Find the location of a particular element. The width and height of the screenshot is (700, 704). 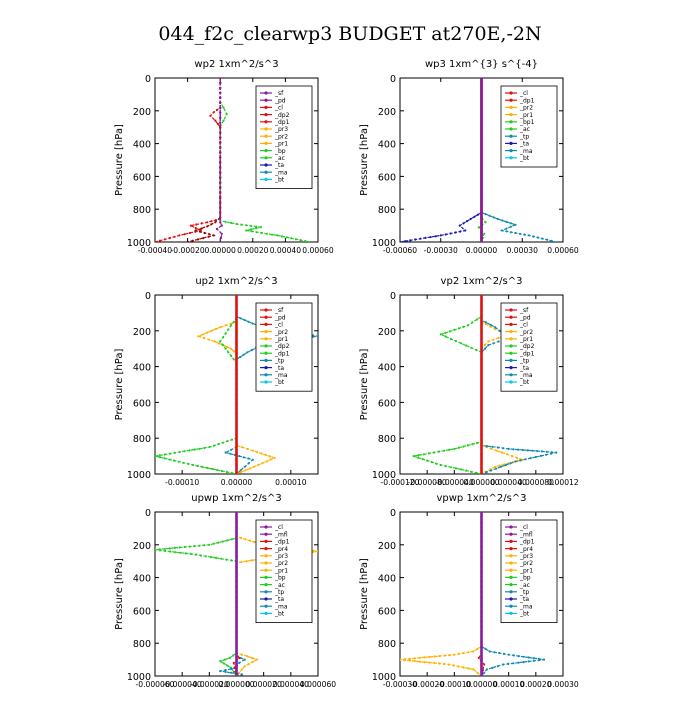

y-tick-label: 800 is located at coordinates (142, 210).